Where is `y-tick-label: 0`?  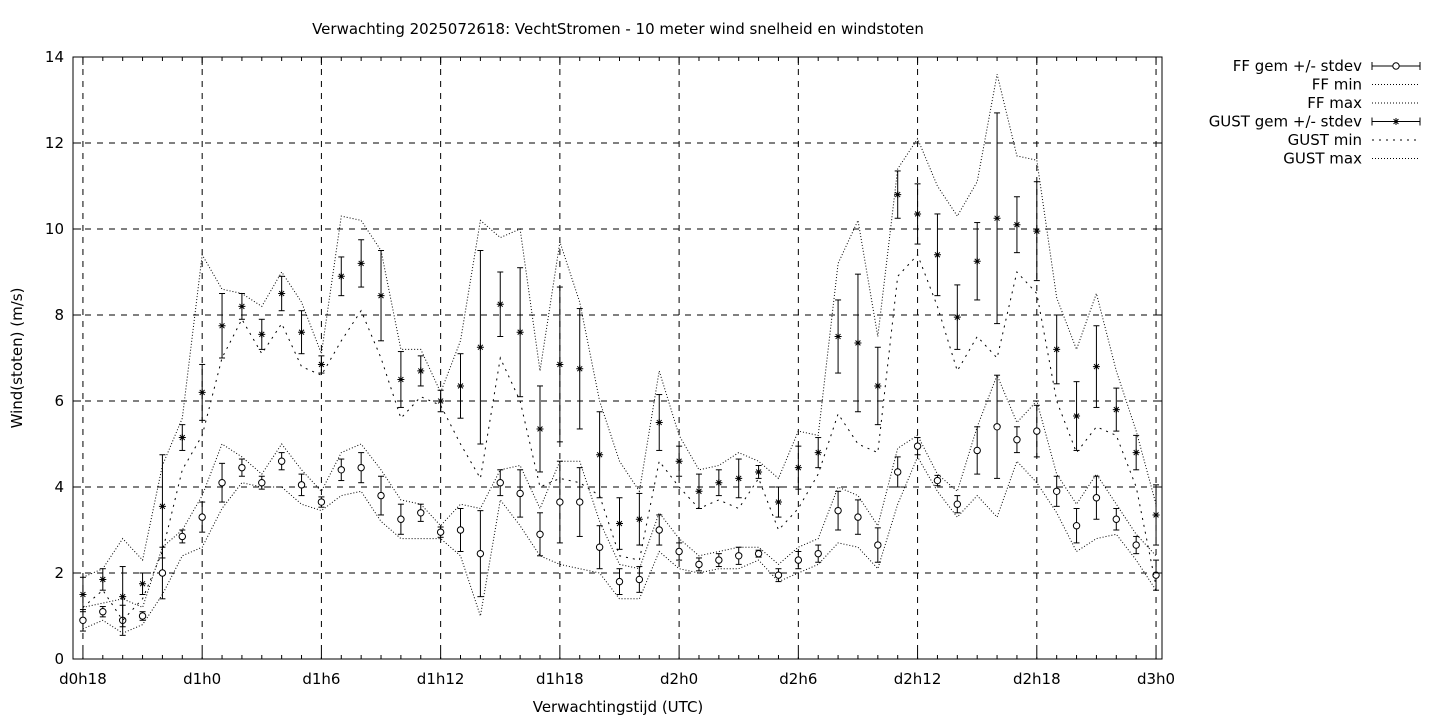
y-tick-label: 0 is located at coordinates (59, 659).